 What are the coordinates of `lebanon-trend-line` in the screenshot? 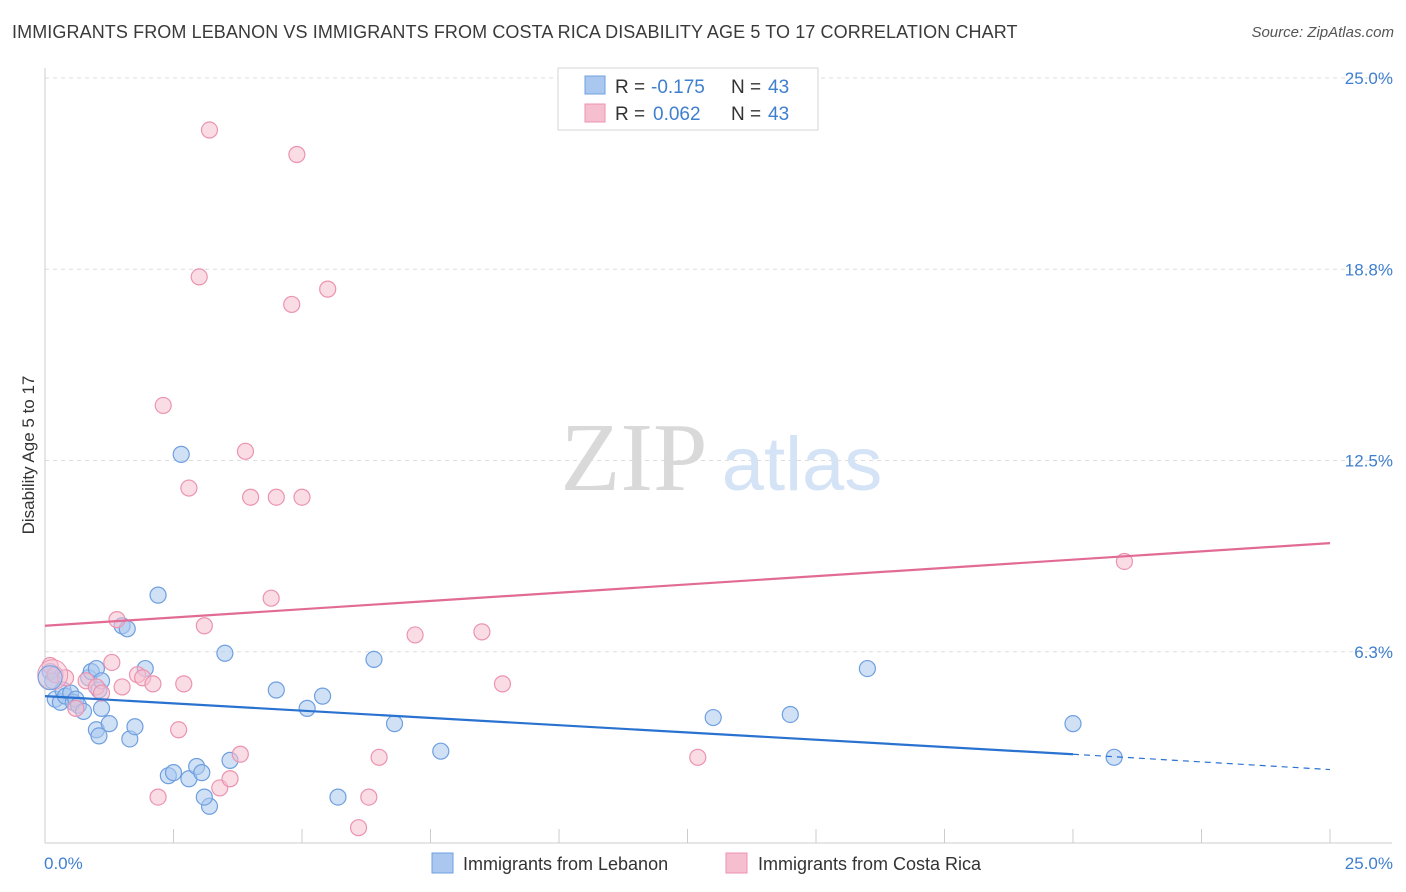 It's located at (559, 725).